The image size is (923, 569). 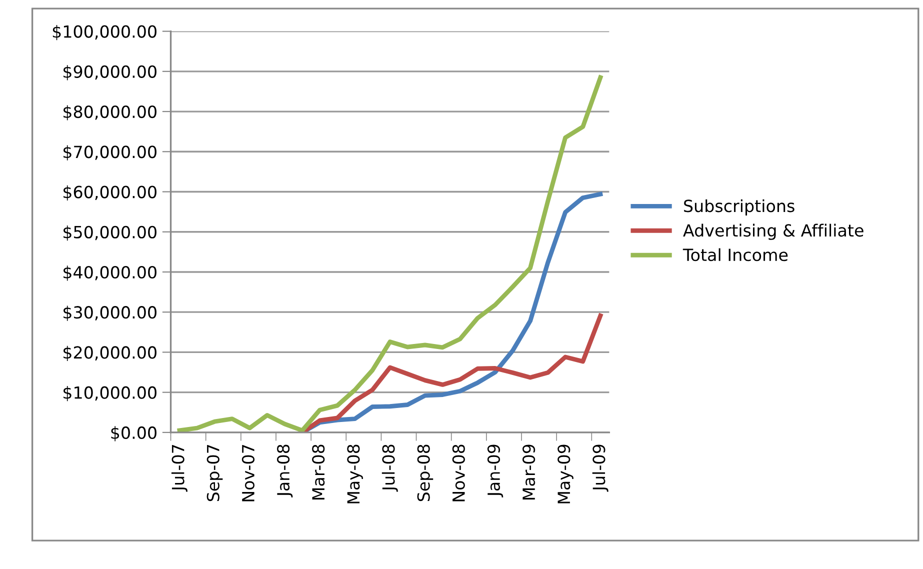 I want to click on y-tick-label: $30,000.00, so click(x=110, y=313).